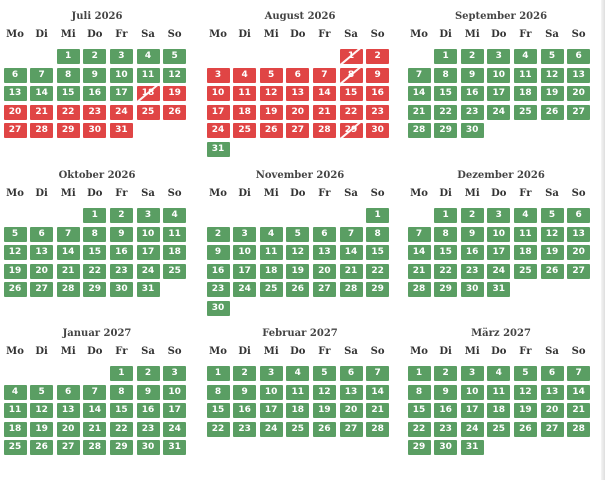  I want to click on booked-day: 27, so click(15, 131).